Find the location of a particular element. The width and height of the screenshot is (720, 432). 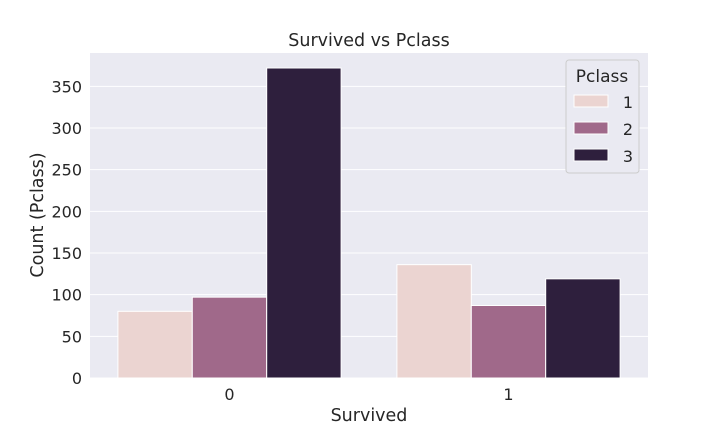

y-tick-label: 150 is located at coordinates (66, 253).